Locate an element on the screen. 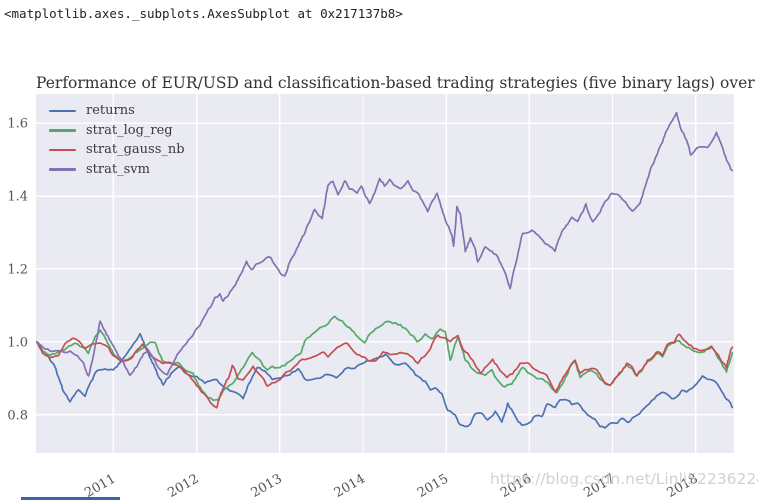  legend-item-strat_svm: strat_svm is located at coordinates (117, 170).